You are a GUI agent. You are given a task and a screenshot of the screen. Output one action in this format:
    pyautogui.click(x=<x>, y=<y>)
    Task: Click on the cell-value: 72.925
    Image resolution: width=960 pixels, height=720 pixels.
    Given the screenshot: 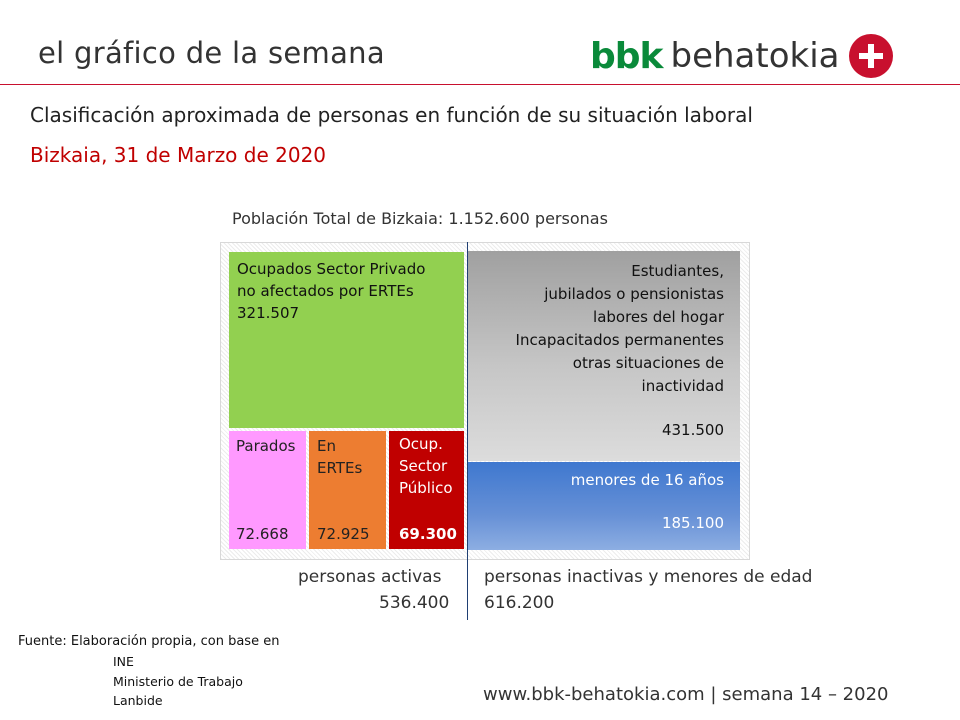 What is the action you would take?
    pyautogui.click(x=343, y=534)
    